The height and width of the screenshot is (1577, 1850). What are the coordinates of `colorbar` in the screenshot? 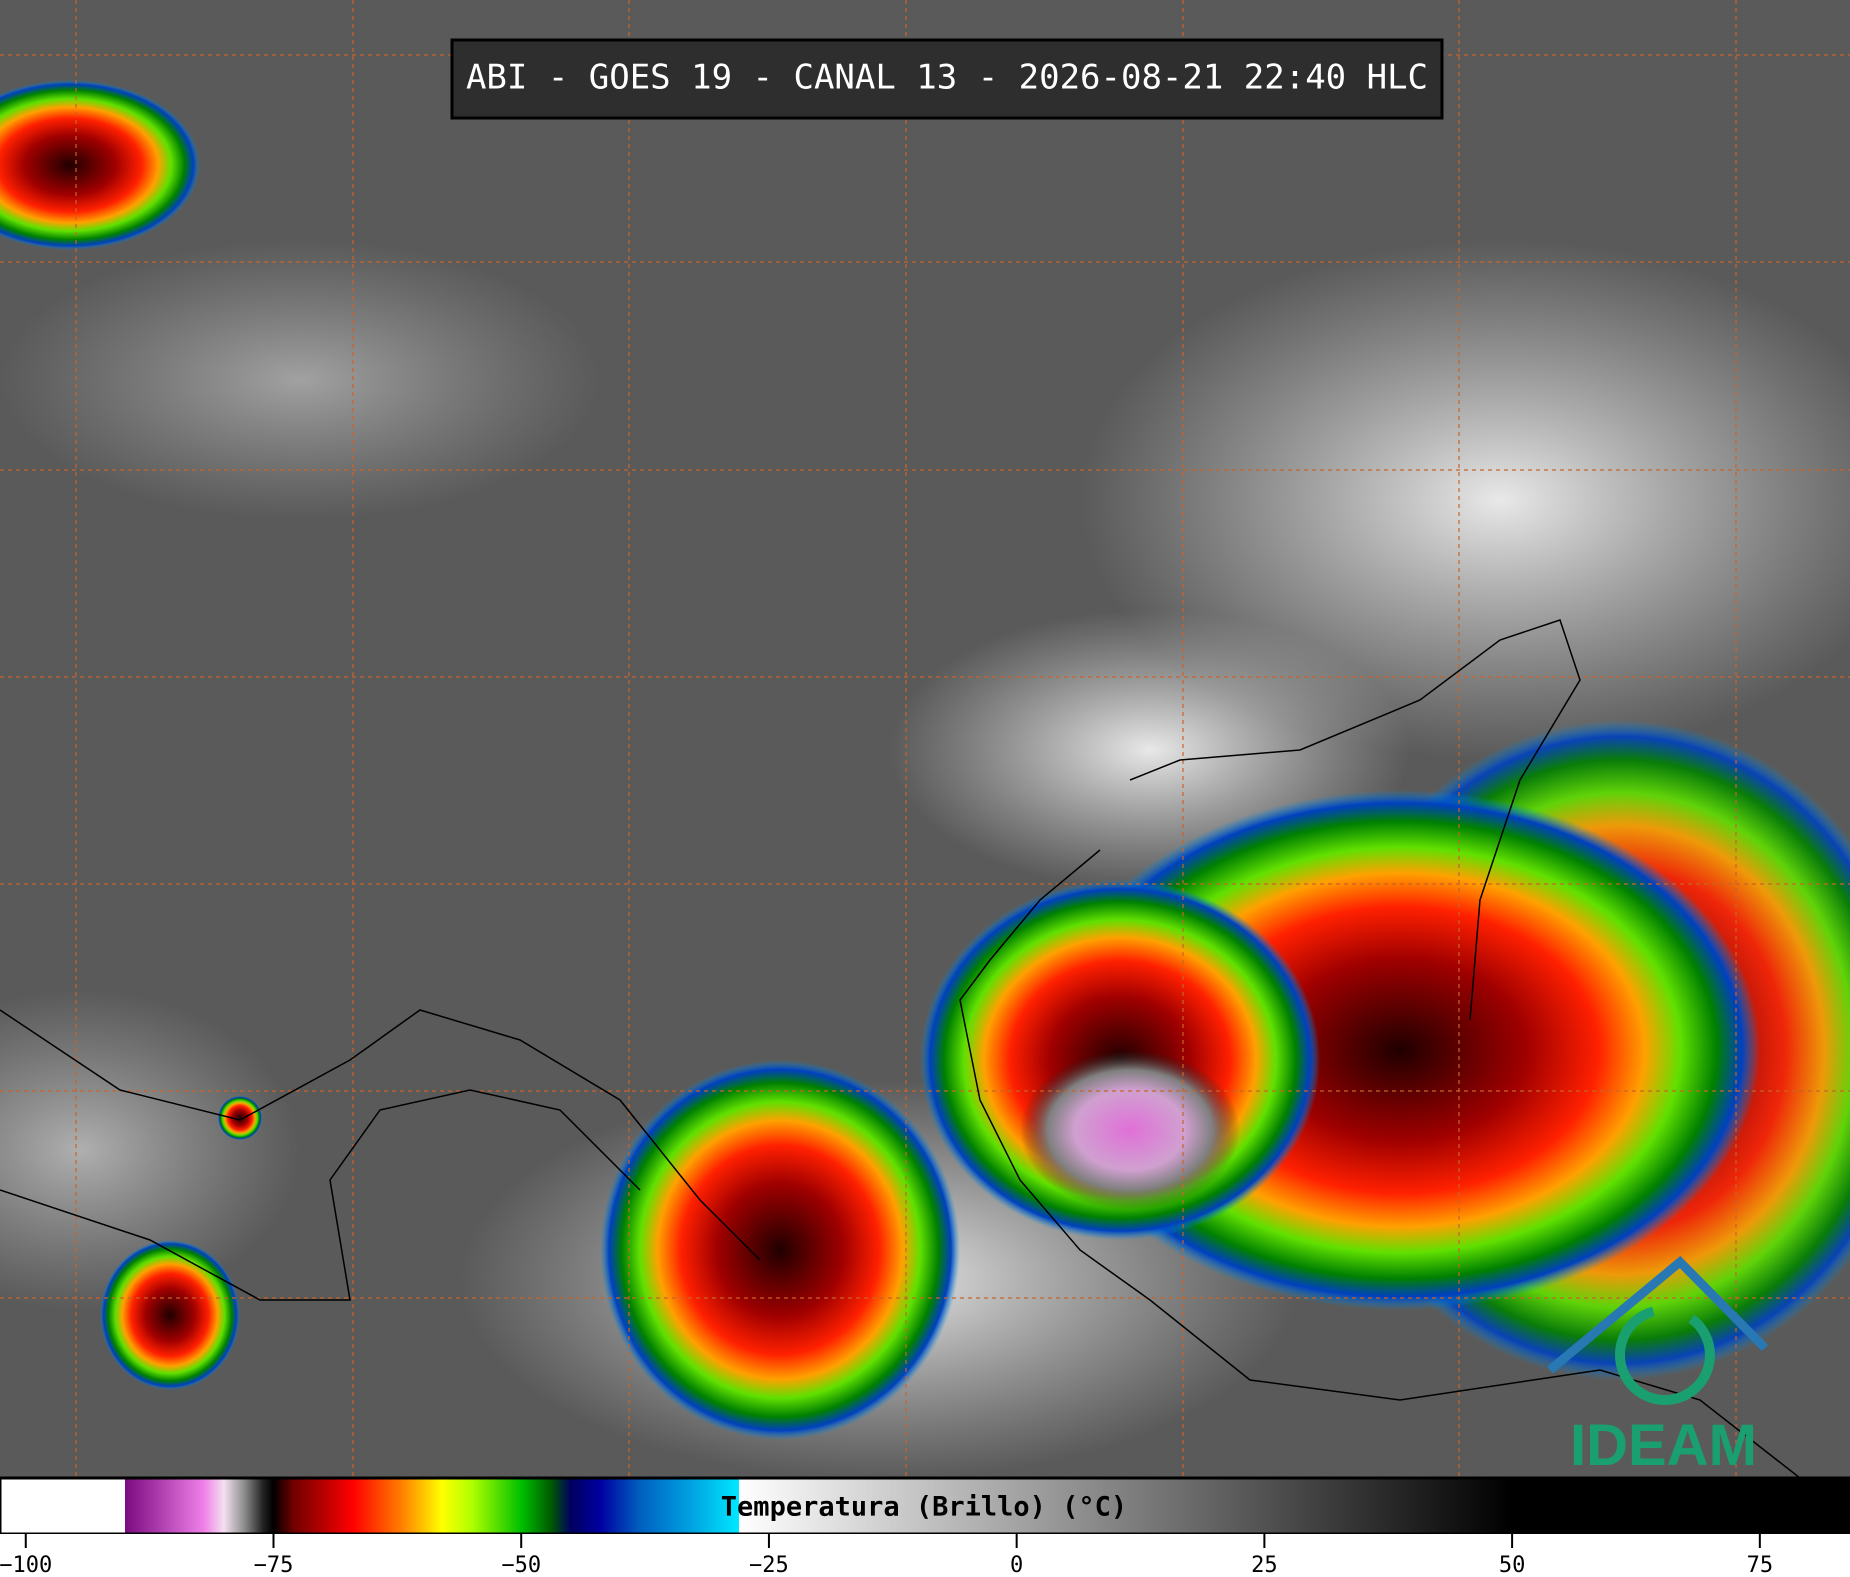 It's located at (925, 1506).